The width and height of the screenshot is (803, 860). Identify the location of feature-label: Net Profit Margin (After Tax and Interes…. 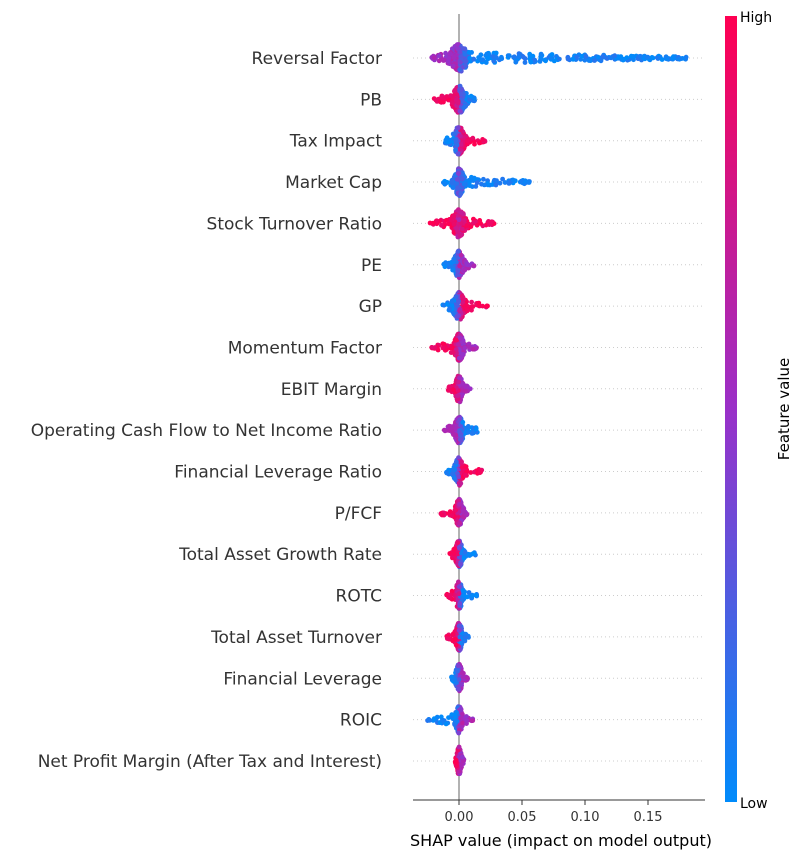
(210, 762).